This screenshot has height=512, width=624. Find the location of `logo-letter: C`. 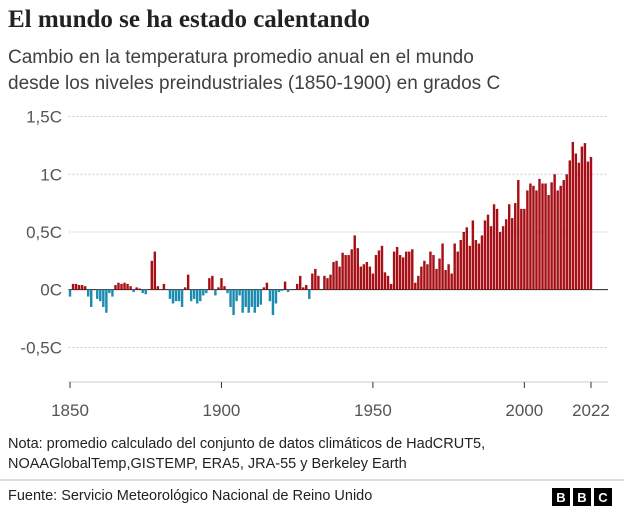

logo-letter: C is located at coordinates (603, 497).